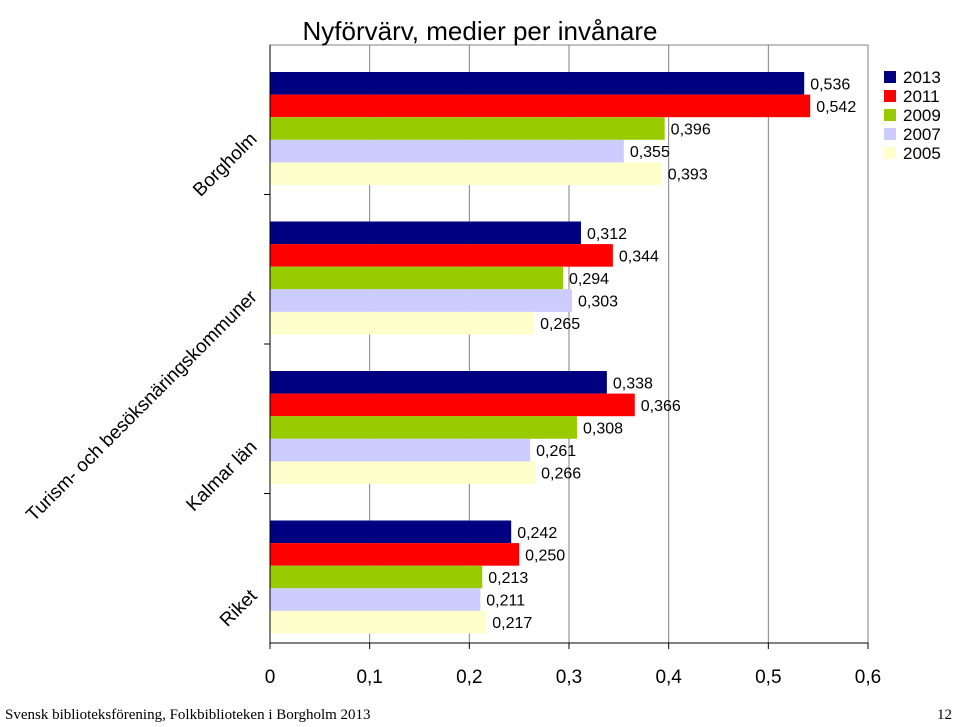 This screenshot has width=960, height=727. Describe the element at coordinates (469, 677) in the screenshot. I see `x-tick-label: 0,2` at that location.